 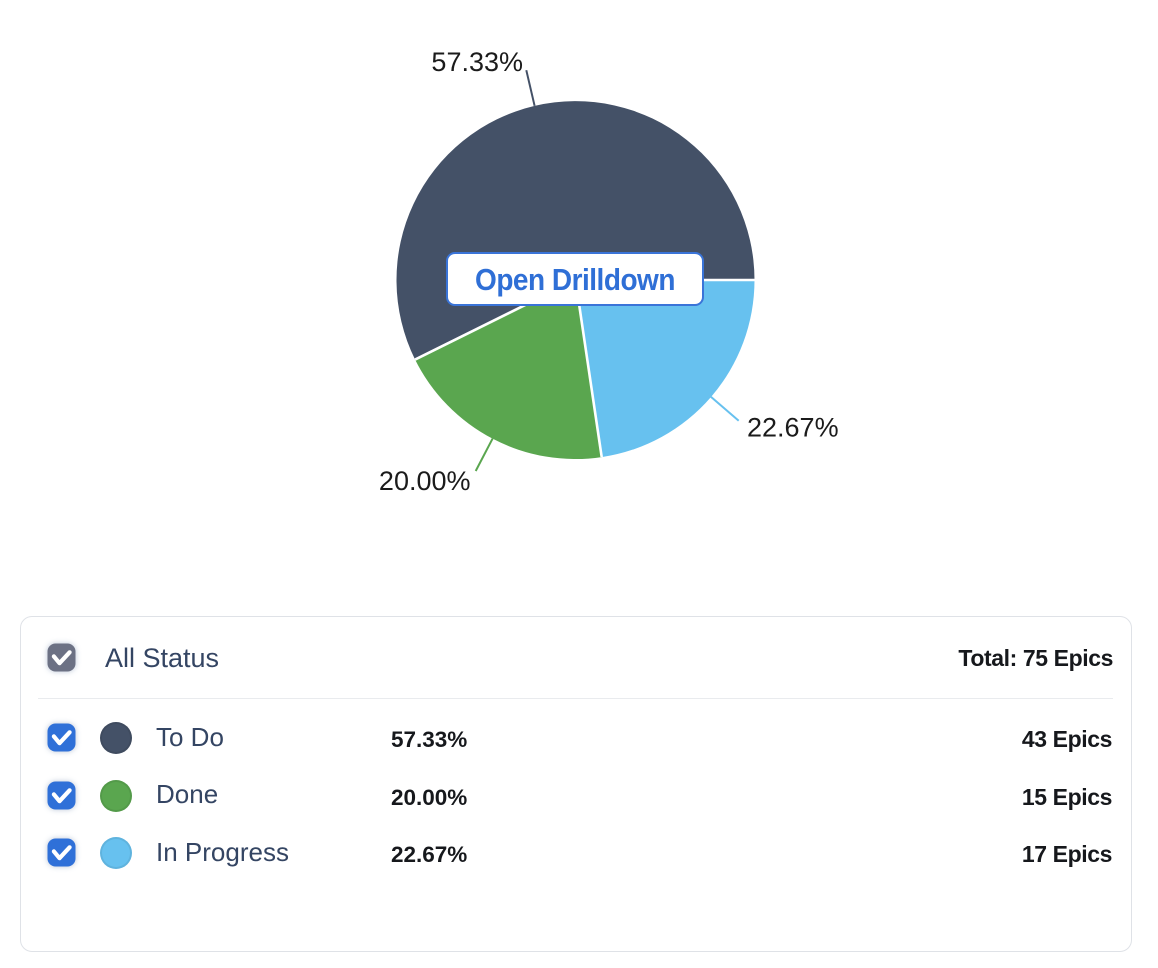 I want to click on svg-text: 22.67%, so click(x=793, y=428).